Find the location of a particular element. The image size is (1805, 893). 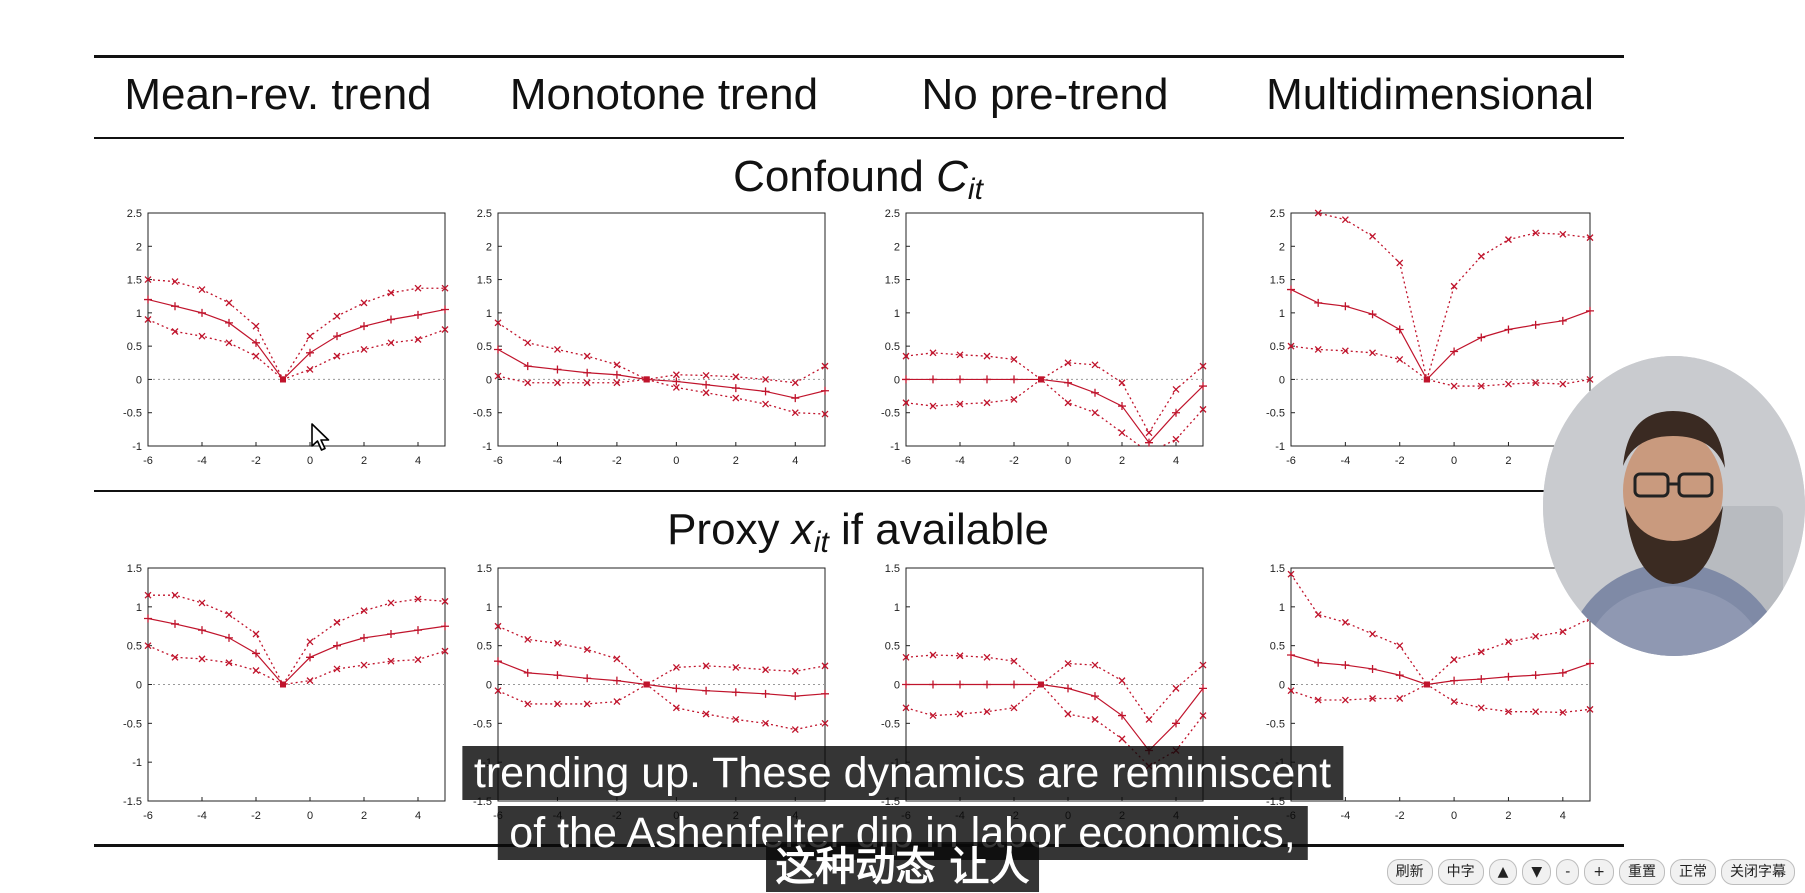

reset-button: 重置 is located at coordinates (1642, 872).